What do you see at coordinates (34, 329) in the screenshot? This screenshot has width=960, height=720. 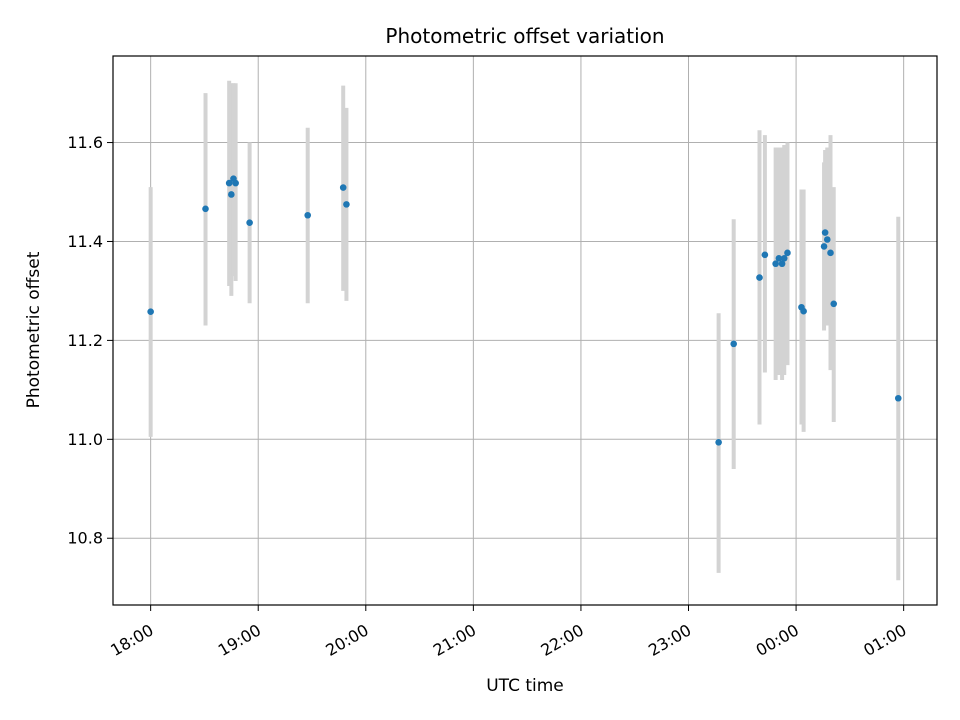 I see `y-axis-title: Photometric offset` at bounding box center [34, 329].